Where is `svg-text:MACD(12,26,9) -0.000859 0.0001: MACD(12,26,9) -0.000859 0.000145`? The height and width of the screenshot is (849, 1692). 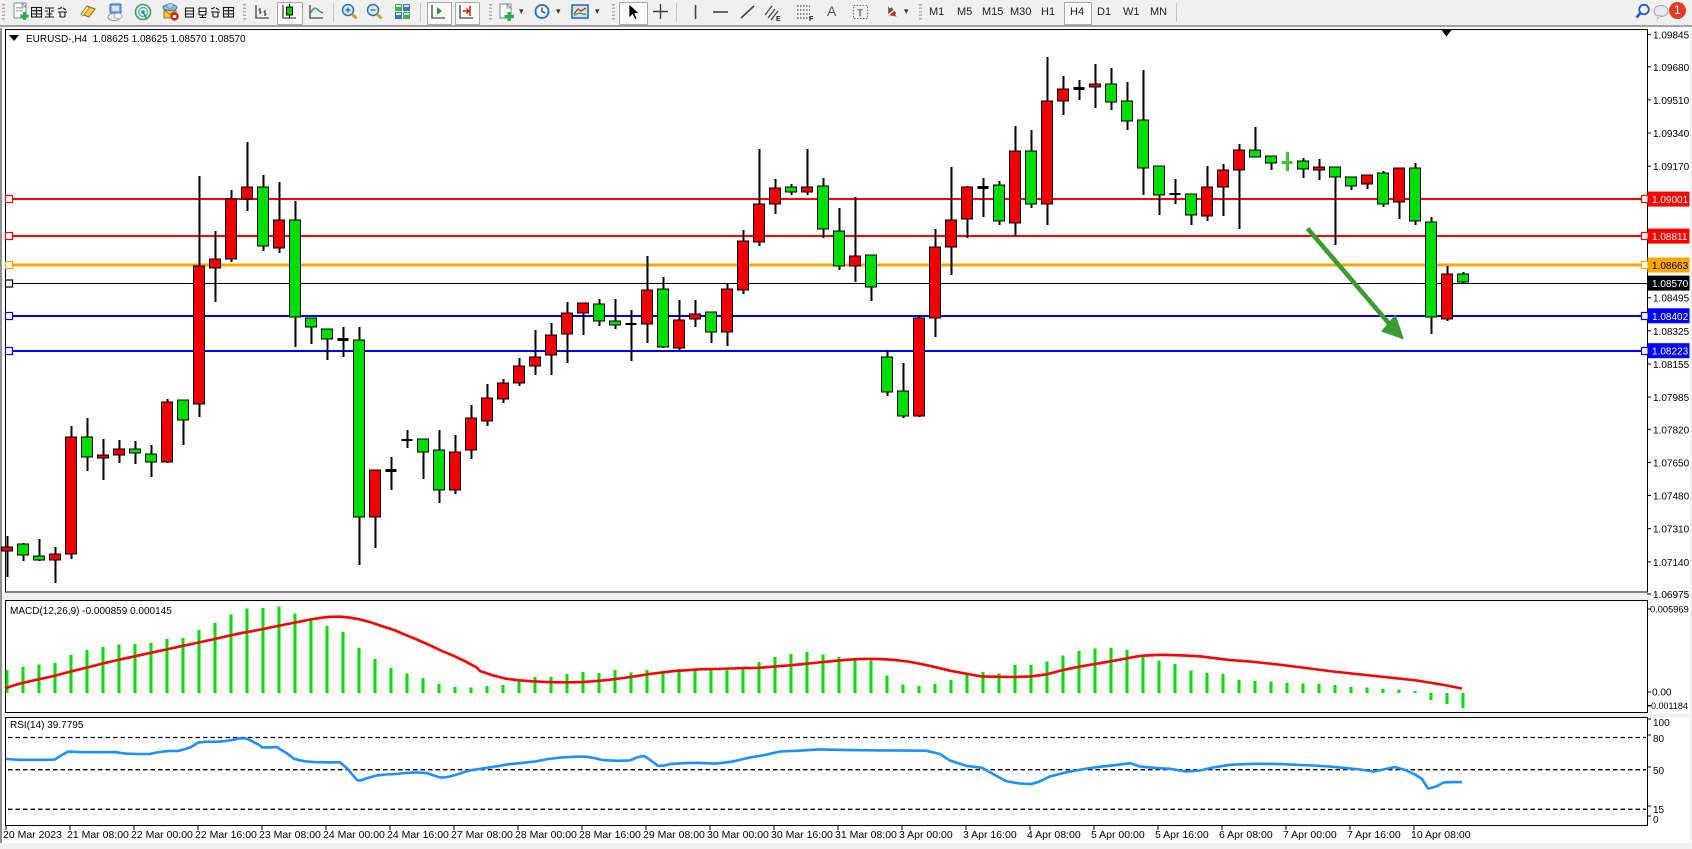
svg-text:MACD(12,26,9) -0.000859 0.0001: MACD(12,26,9) -0.000859 0.000145 is located at coordinates (91, 611).